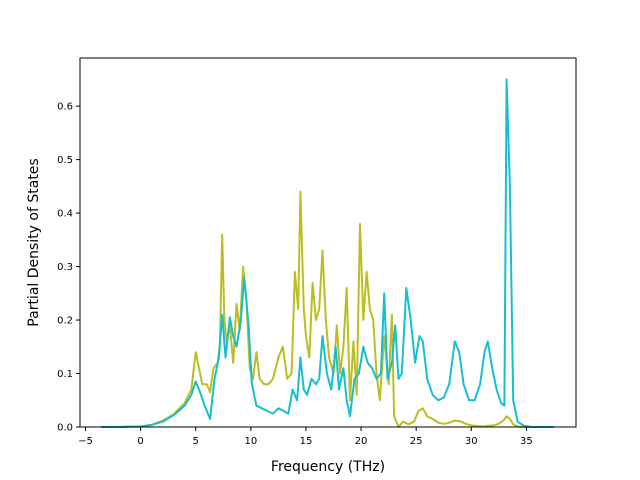 Image resolution: width=640 pixels, height=480 pixels. I want to click on y-tick-label: 0.4, so click(65, 214).